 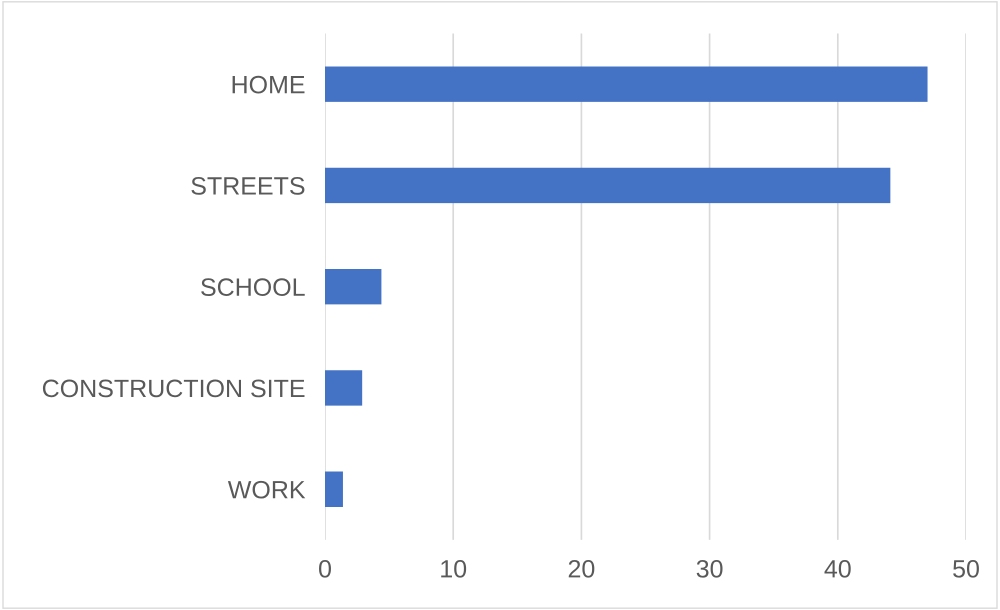 What do you see at coordinates (247, 186) in the screenshot?
I see `y-tick-label: STREETS` at bounding box center [247, 186].